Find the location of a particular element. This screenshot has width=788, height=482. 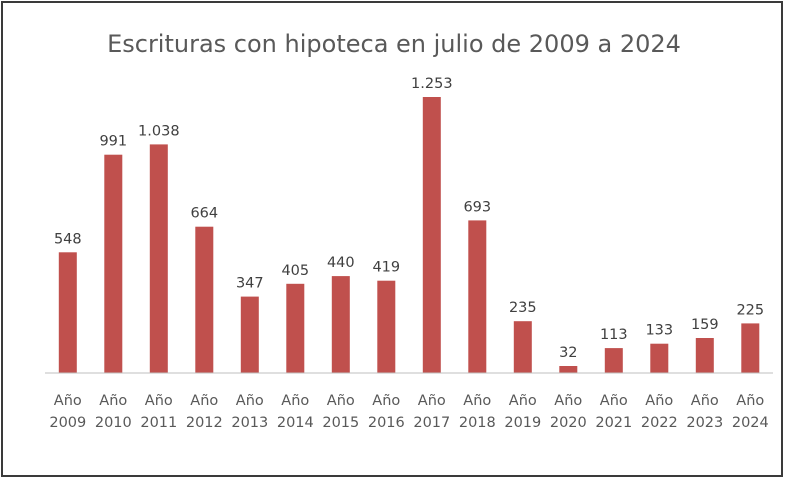

value-label-2010: 991 is located at coordinates (113, 142).